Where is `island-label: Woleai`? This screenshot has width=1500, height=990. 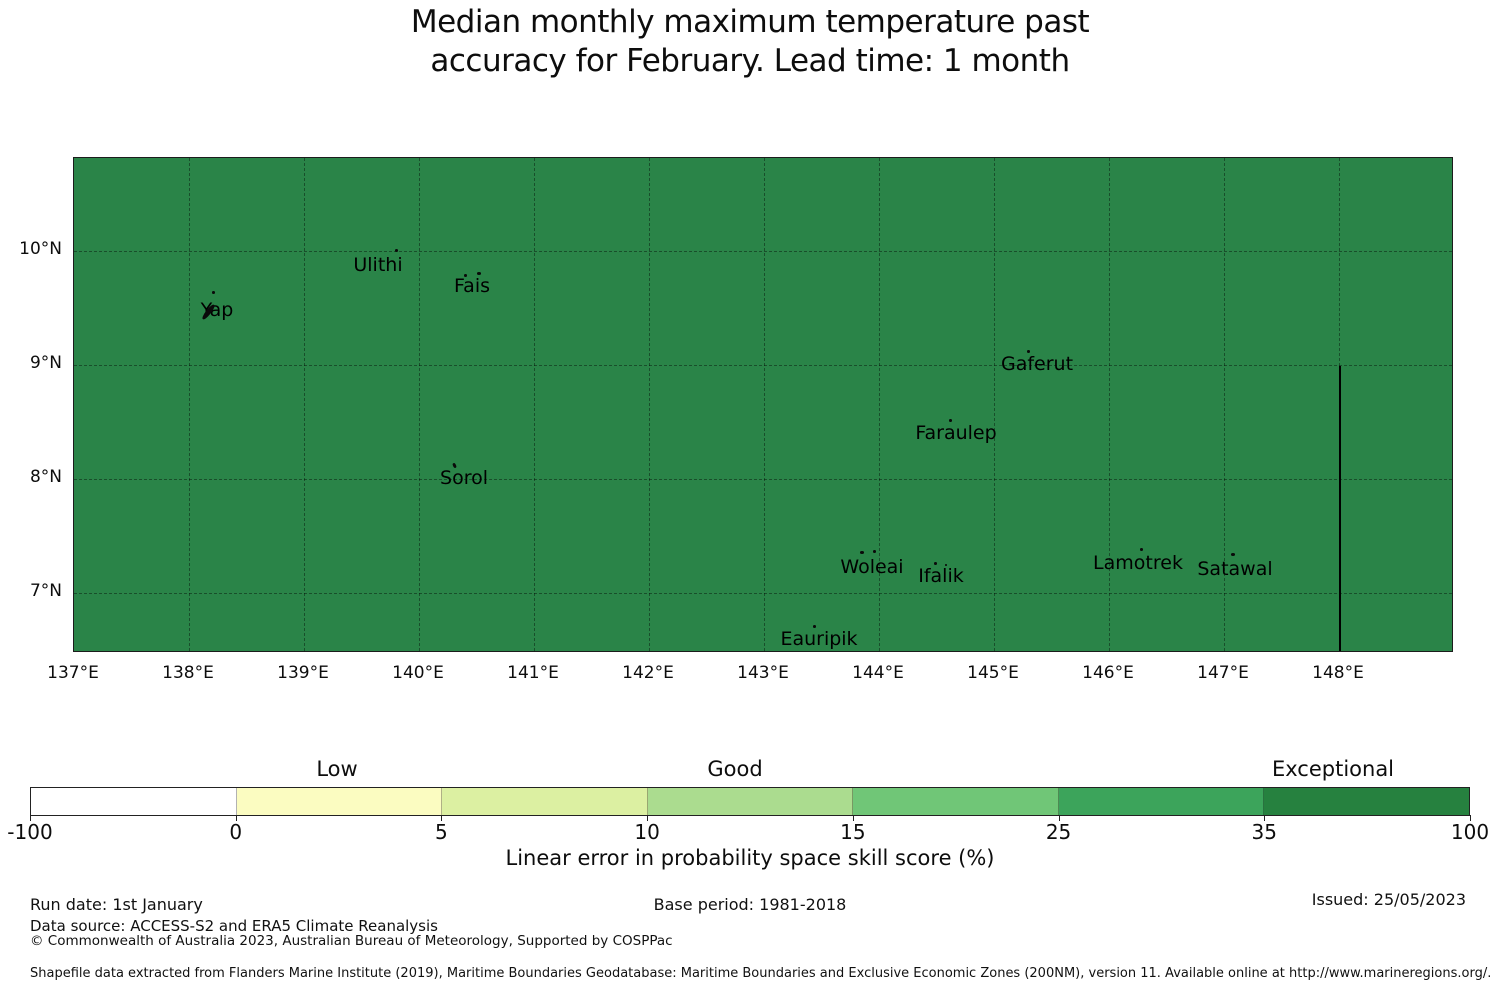
island-label: Woleai is located at coordinates (872, 567).